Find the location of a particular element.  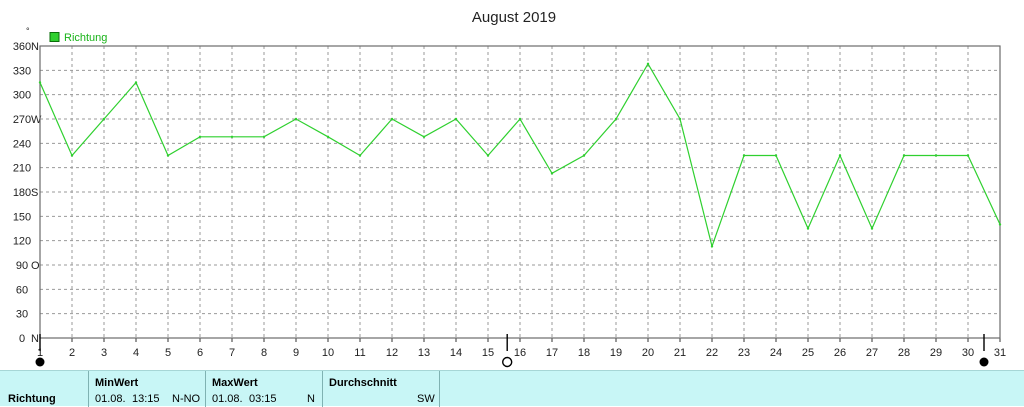

x-tick-label: 18 is located at coordinates (584, 353).